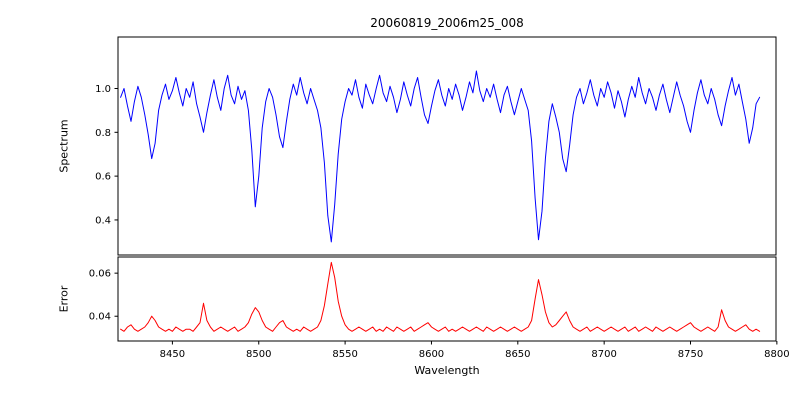 The image size is (800, 400). Describe the element at coordinates (258, 354) in the screenshot. I see `x-tick-label: 8500` at that location.